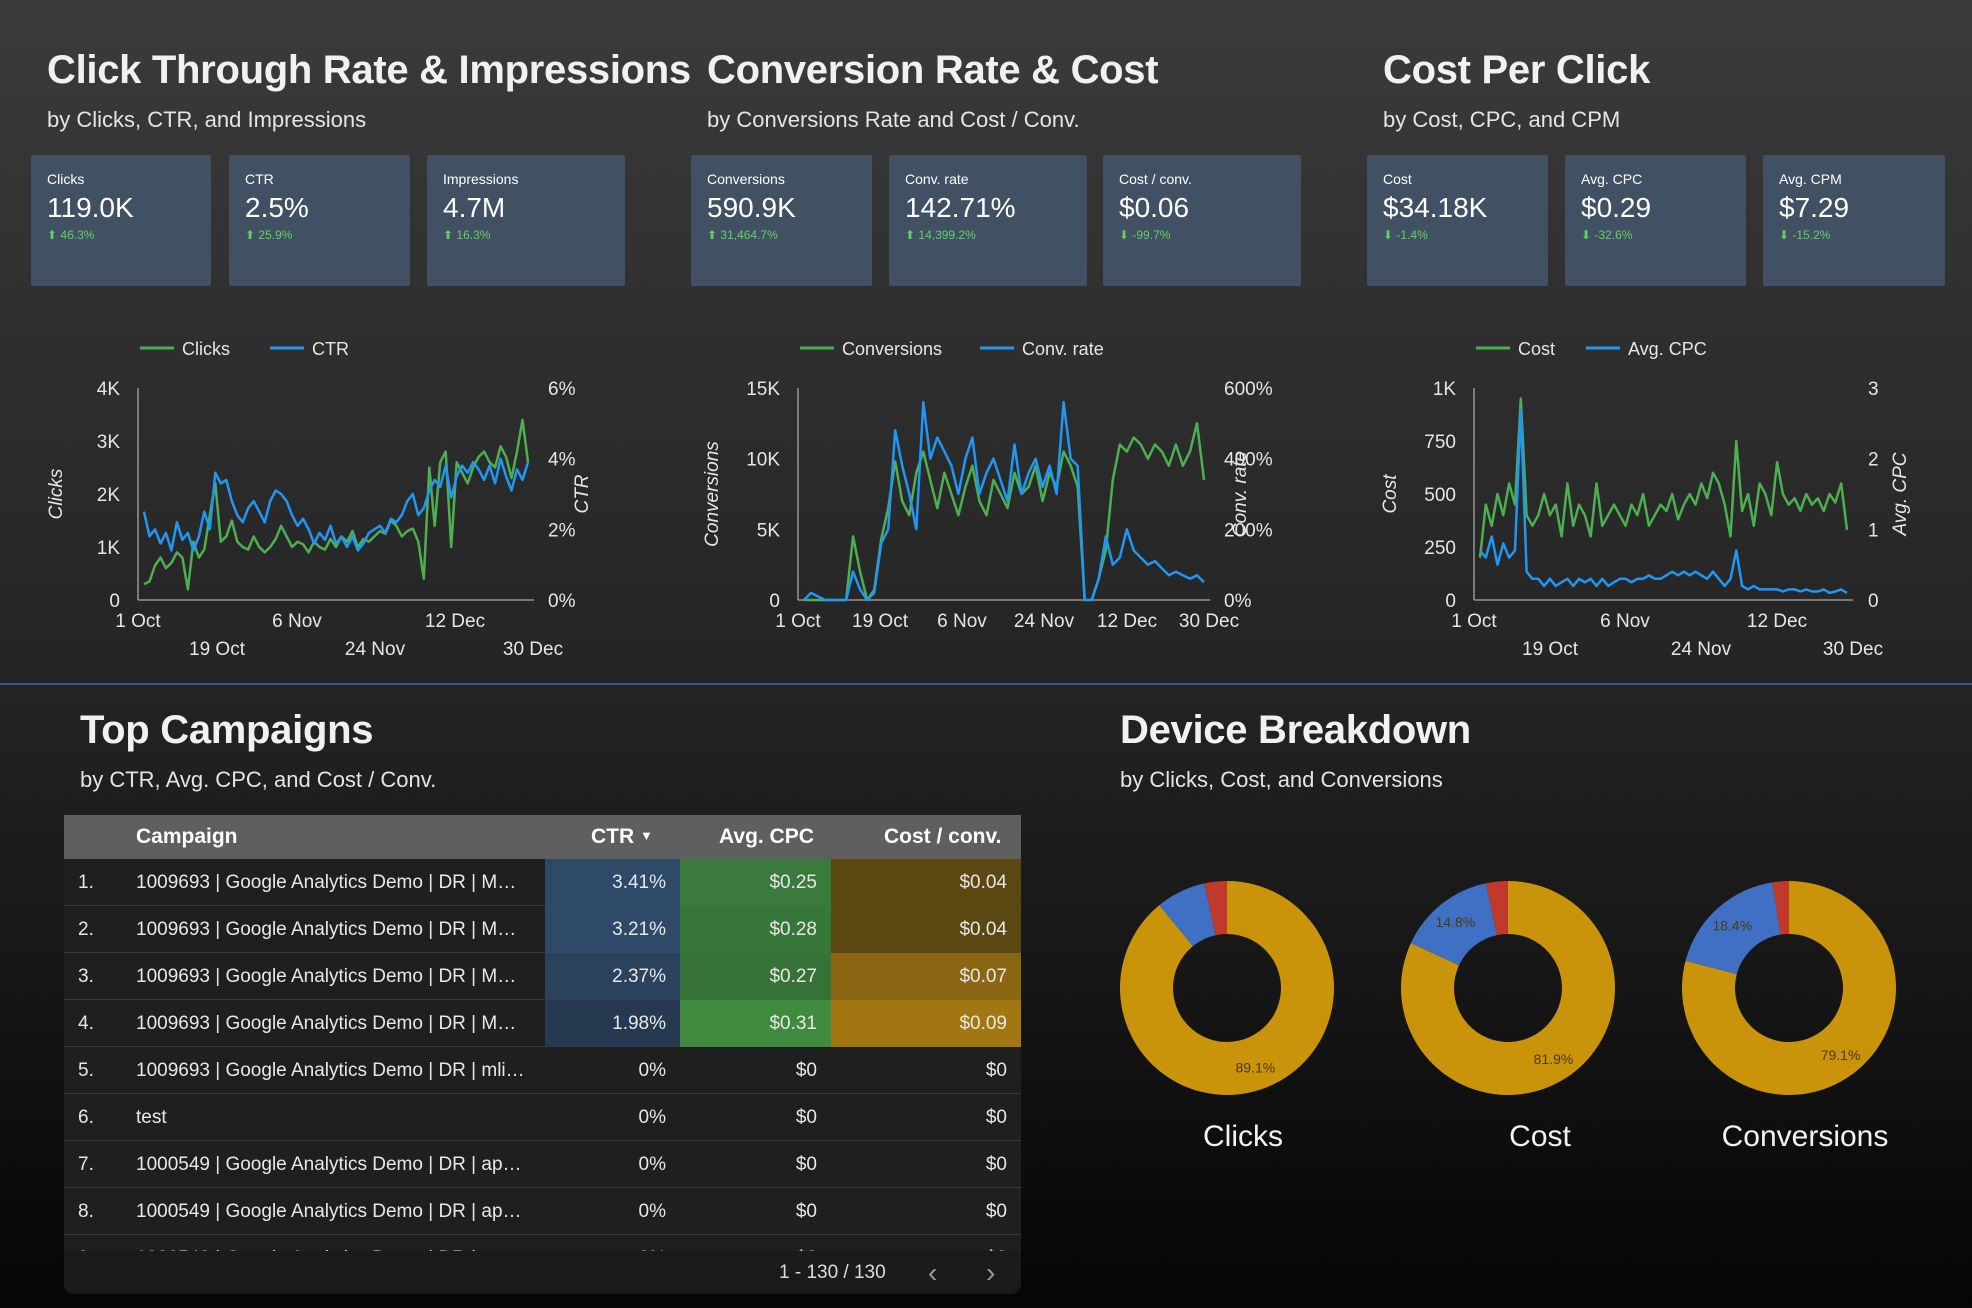  Describe the element at coordinates (109, 495) in the screenshot. I see `y-tick-label: 2K` at that location.